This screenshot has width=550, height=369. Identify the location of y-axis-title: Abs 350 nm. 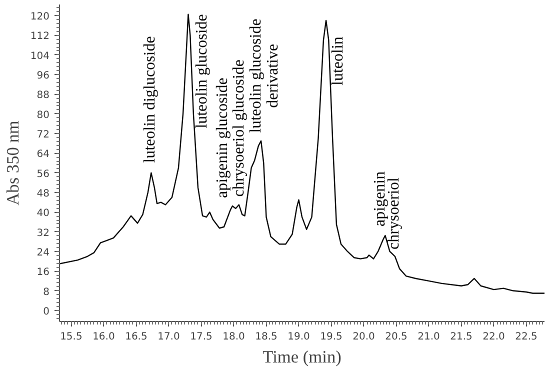
(12, 163).